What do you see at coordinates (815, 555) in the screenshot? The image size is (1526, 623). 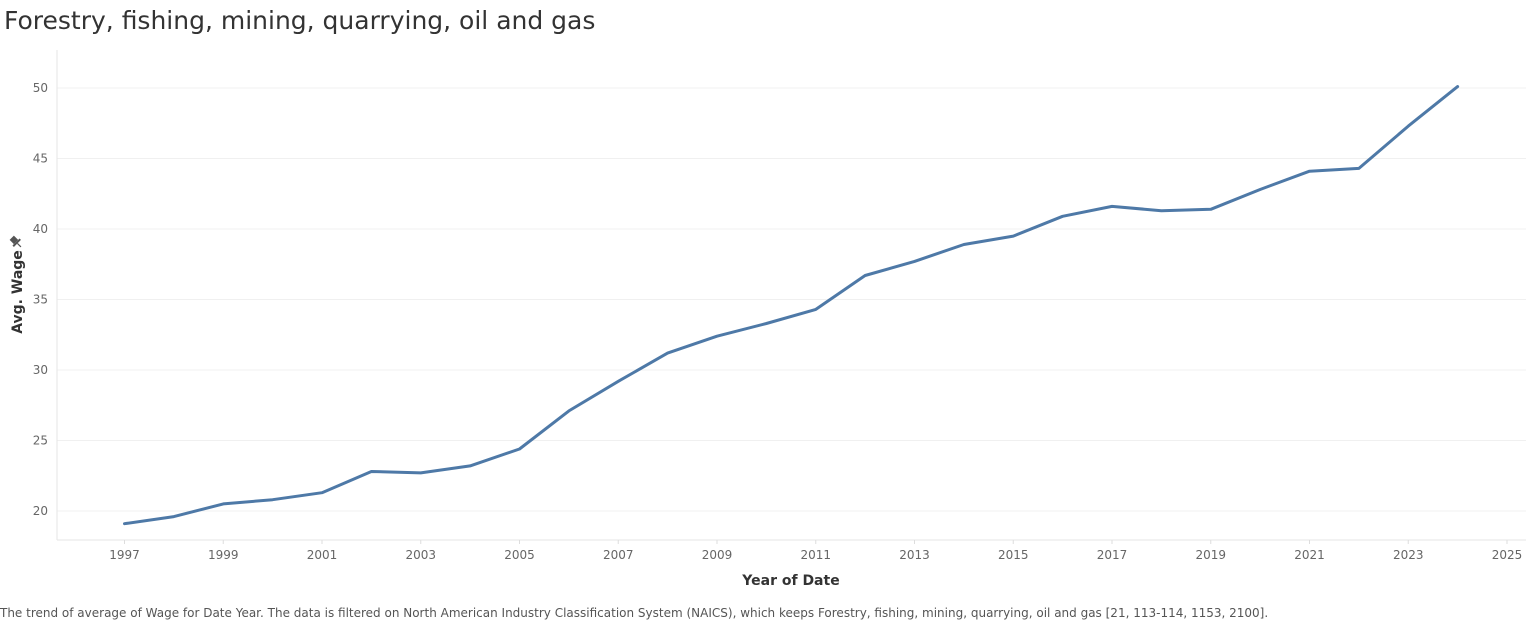 I see `x-tick-label: 2011` at bounding box center [815, 555].